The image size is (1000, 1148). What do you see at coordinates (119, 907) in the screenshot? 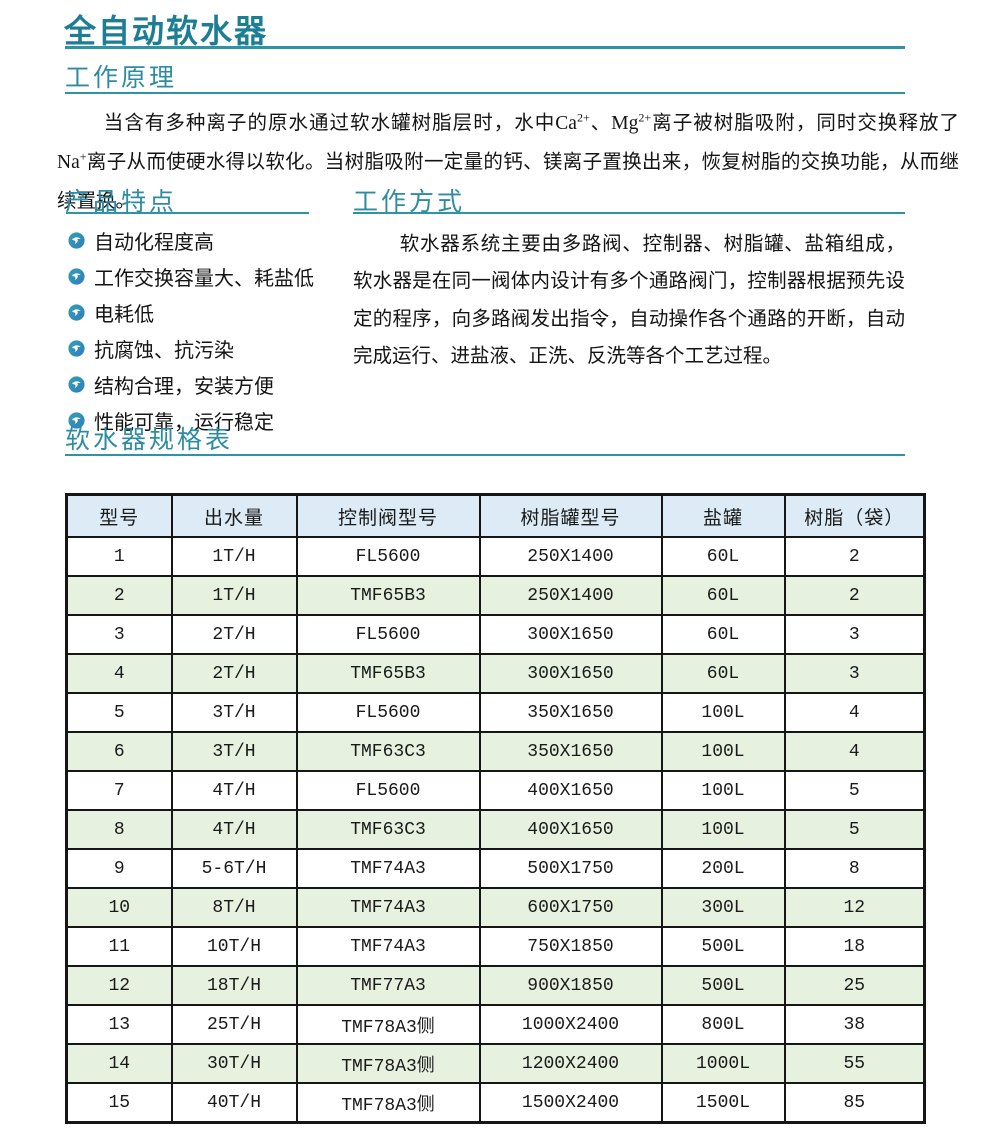
I see `table-cell: 10` at bounding box center [119, 907].